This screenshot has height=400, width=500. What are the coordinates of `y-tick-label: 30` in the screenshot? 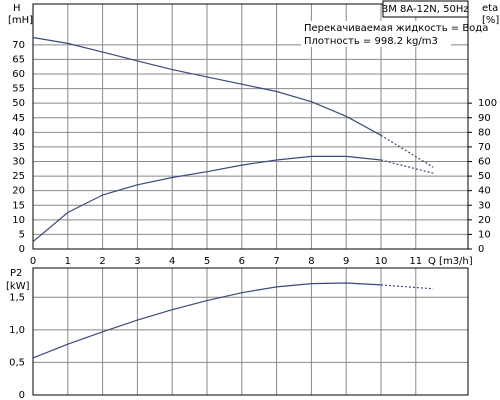 It's located at (18, 162).